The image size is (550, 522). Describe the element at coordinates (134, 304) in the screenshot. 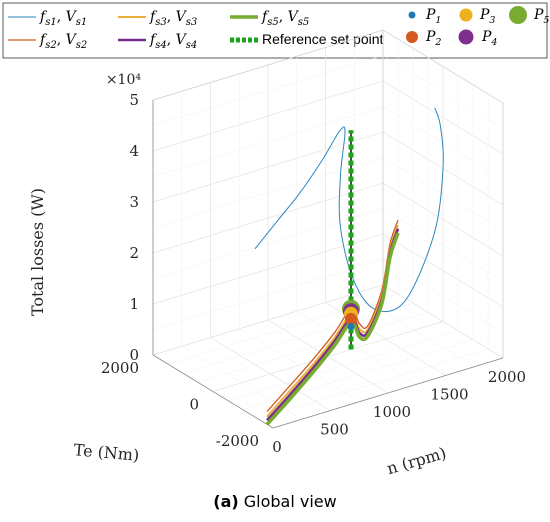

I see `z-tick-label: 1` at that location.